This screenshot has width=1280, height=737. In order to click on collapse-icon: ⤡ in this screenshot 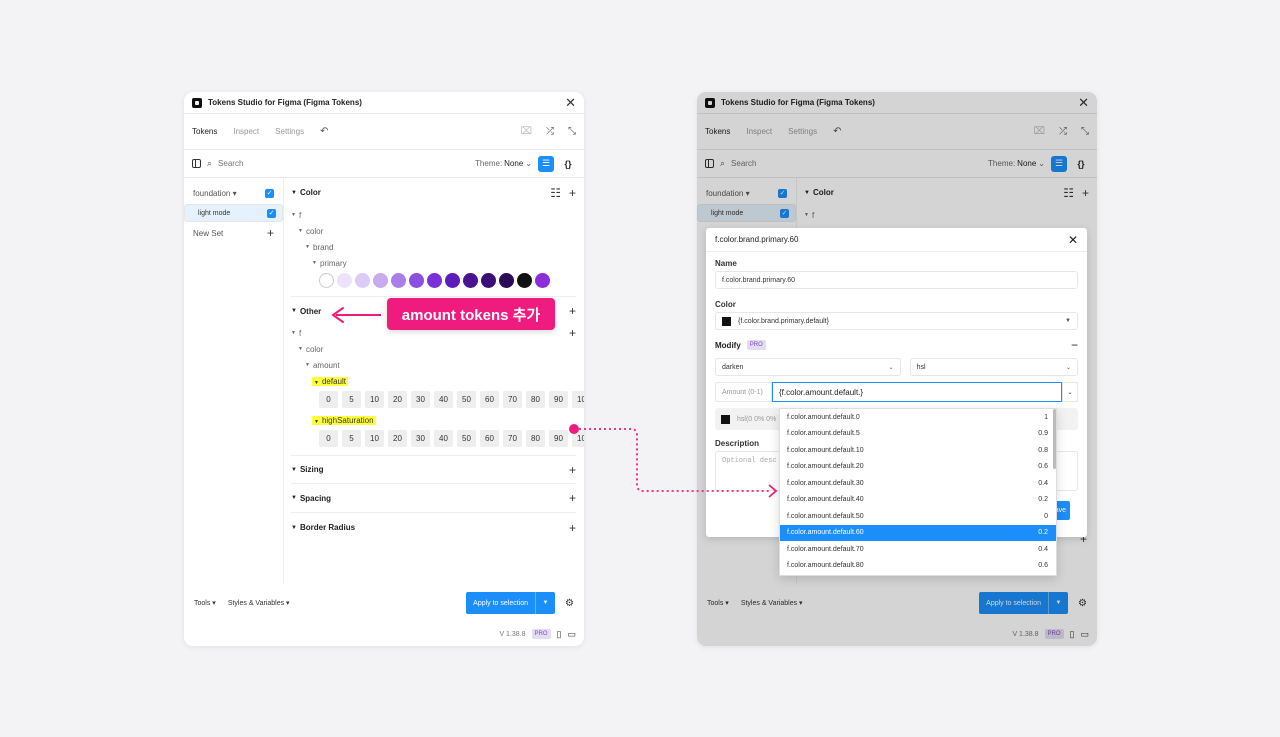, I will do `click(1085, 131)`.